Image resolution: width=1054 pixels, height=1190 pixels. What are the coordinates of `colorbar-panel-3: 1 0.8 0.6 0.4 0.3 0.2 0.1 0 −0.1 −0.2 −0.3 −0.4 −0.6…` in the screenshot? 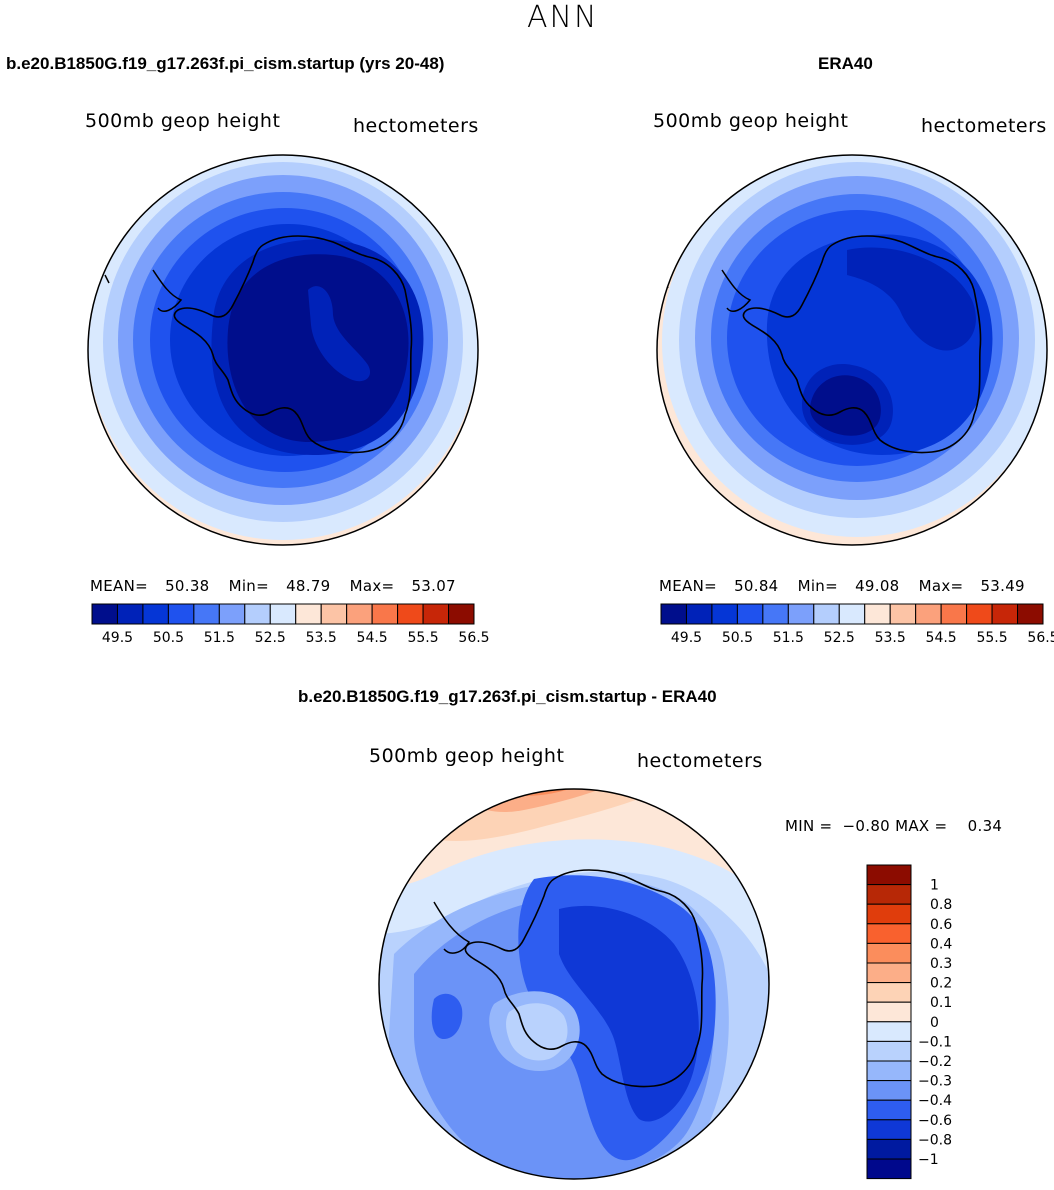 It's located at (909, 1022).